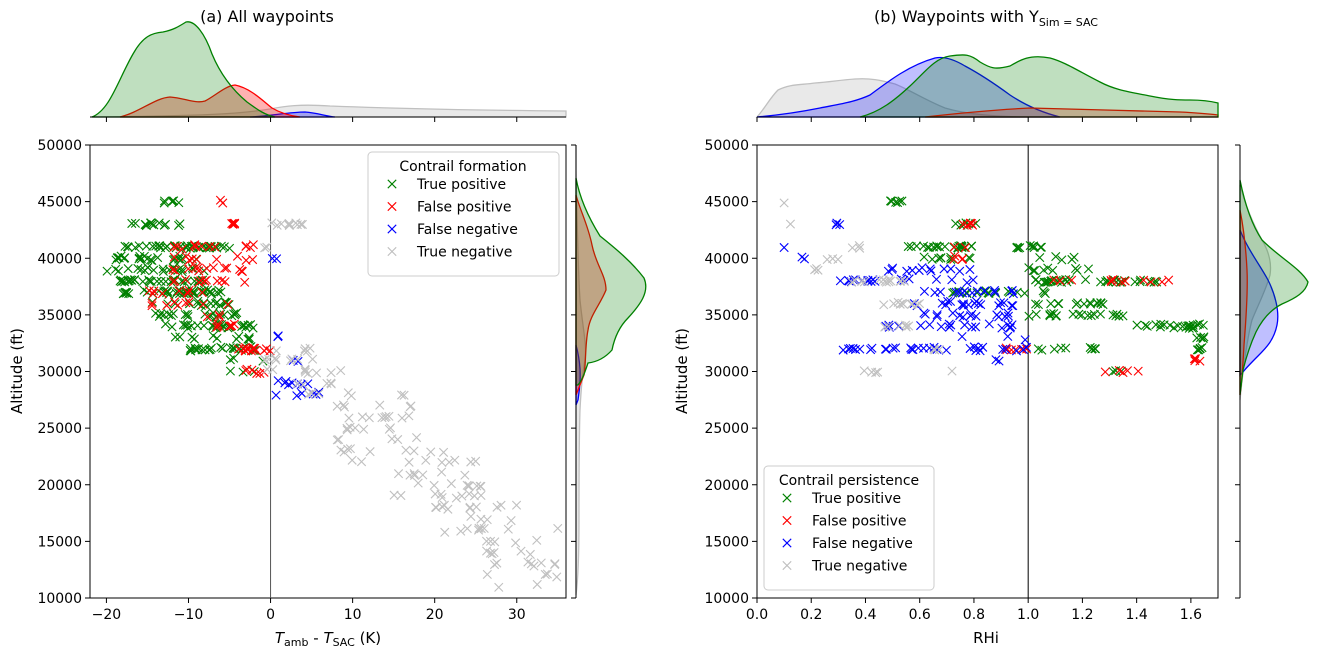 This screenshot has width=1320, height=652. Describe the element at coordinates (59, 203) in the screenshot. I see `y-tick-label: 45000` at that location.